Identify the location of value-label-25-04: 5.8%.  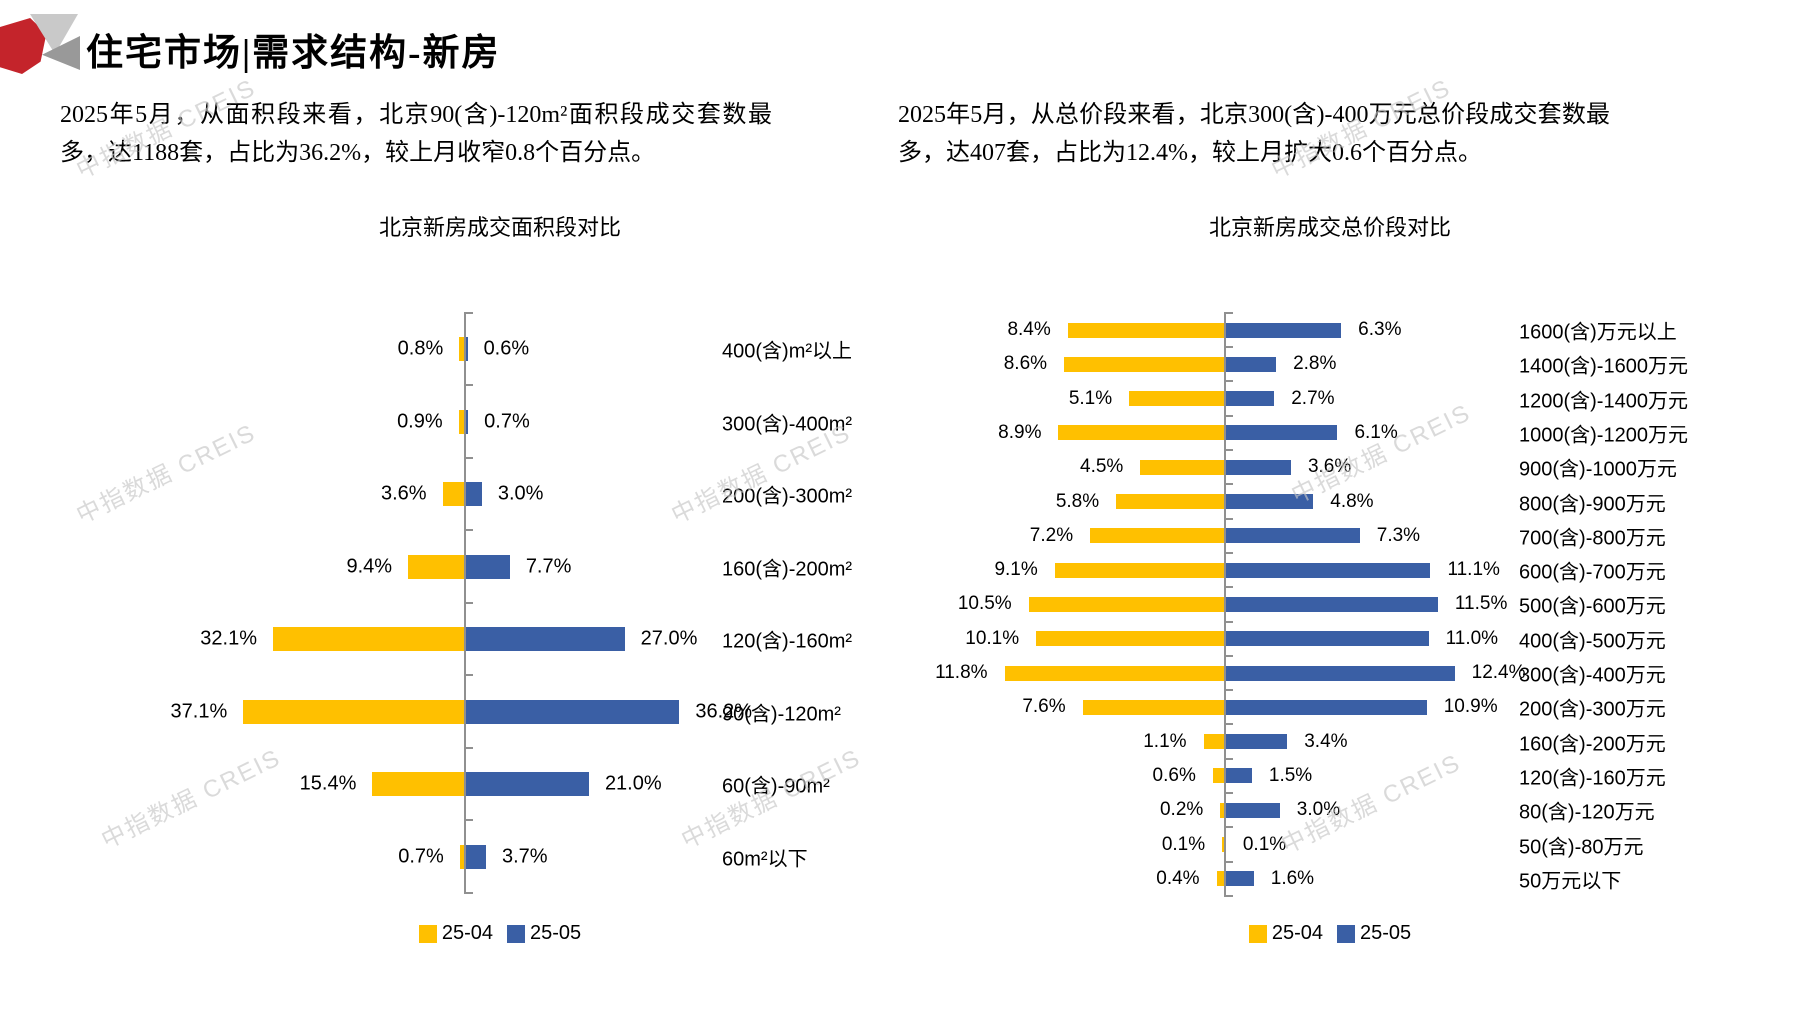
(1077, 501).